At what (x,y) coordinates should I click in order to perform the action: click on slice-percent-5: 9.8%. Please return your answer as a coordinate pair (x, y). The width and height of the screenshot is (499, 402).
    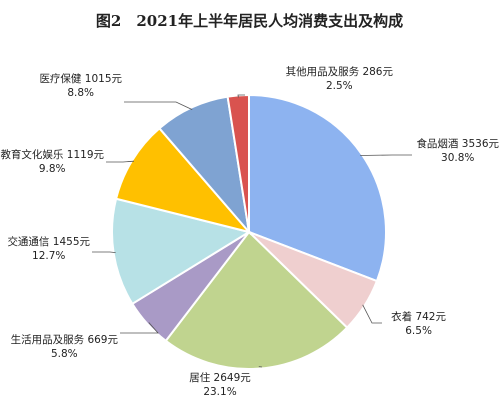
    Looking at the image, I should click on (52, 169).